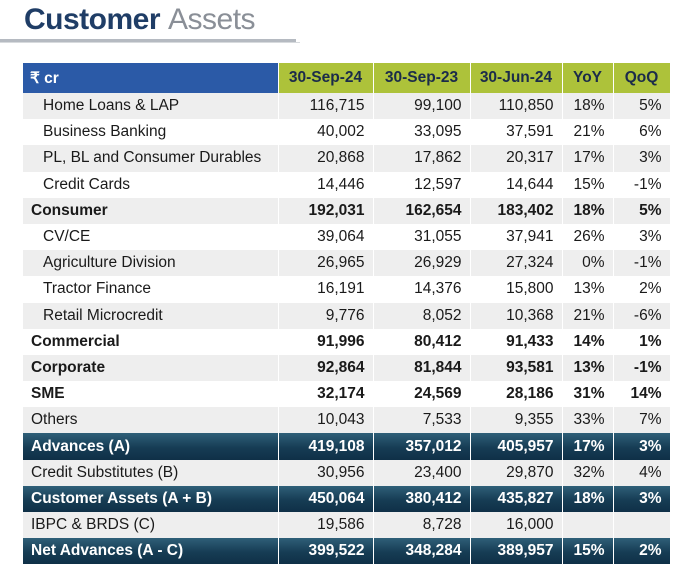  I want to click on value-yoy: 33%, so click(588, 420).